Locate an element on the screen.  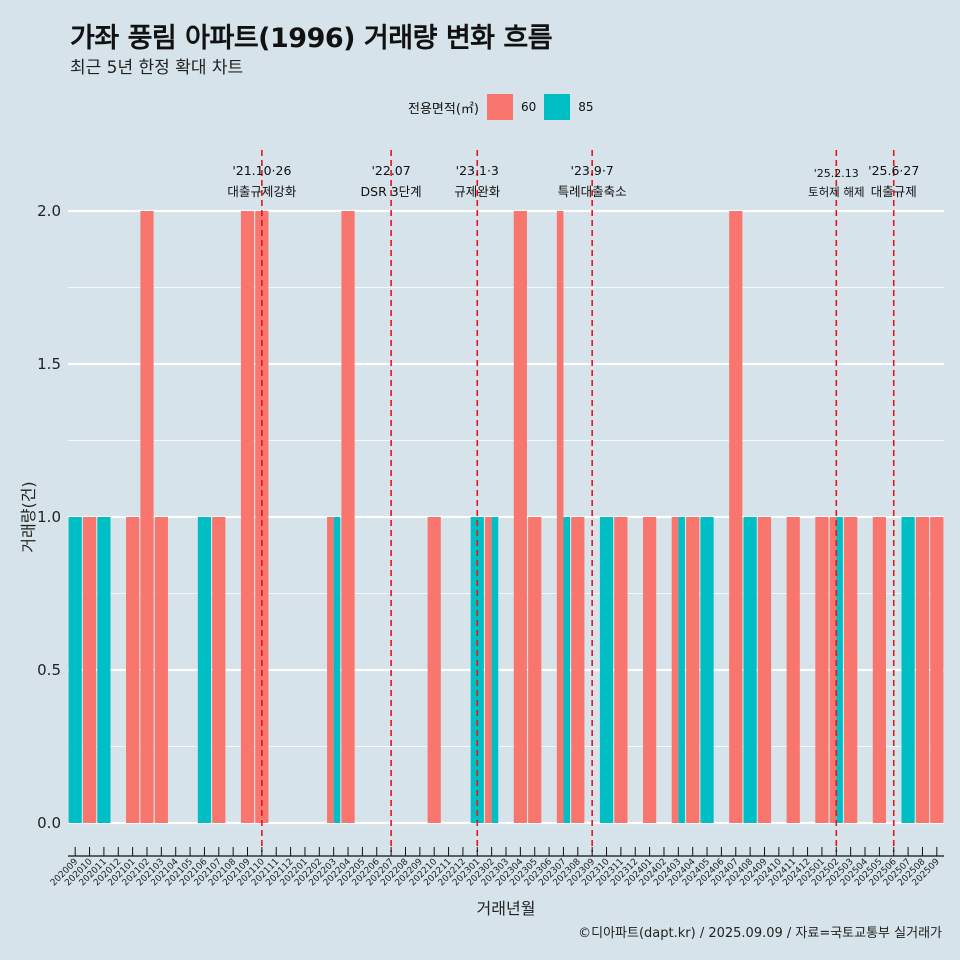
annotation-label: DSR 3단계 is located at coordinates (391, 191).